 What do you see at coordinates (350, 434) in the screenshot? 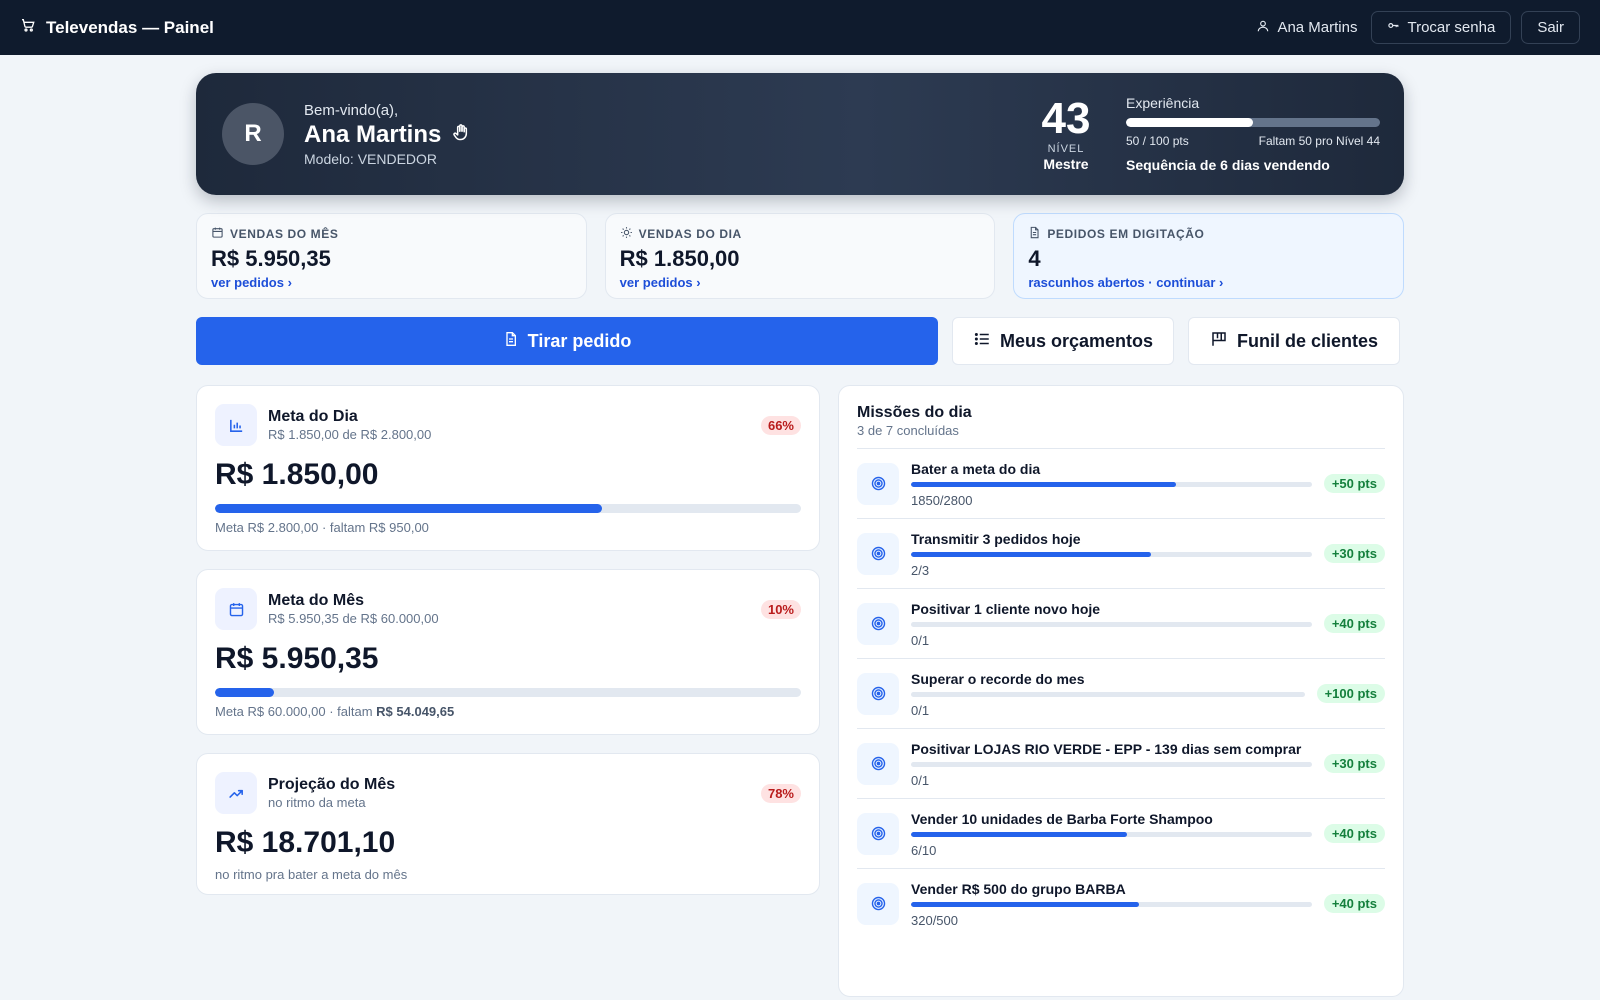
I see `goal-subtitle: R$ 1.850,00 de R$ 2.800,00` at bounding box center [350, 434].